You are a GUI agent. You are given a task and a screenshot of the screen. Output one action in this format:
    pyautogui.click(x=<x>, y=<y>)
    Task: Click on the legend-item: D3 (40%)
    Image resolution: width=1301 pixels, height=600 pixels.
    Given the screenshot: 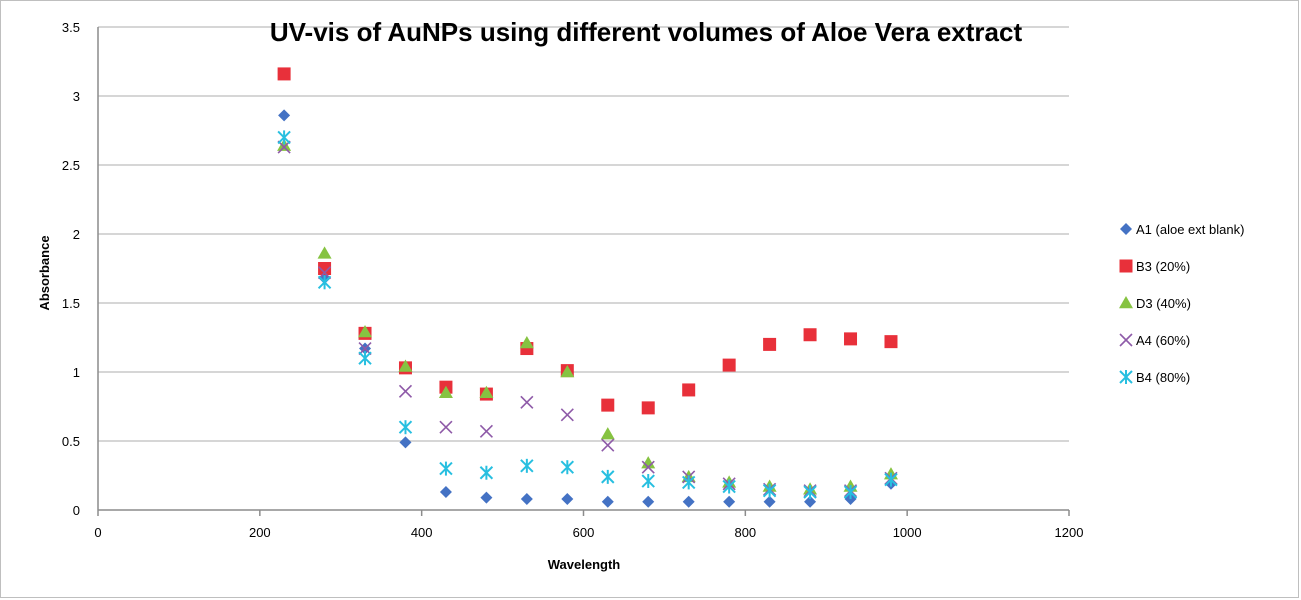 What is the action you would take?
    pyautogui.click(x=1155, y=303)
    